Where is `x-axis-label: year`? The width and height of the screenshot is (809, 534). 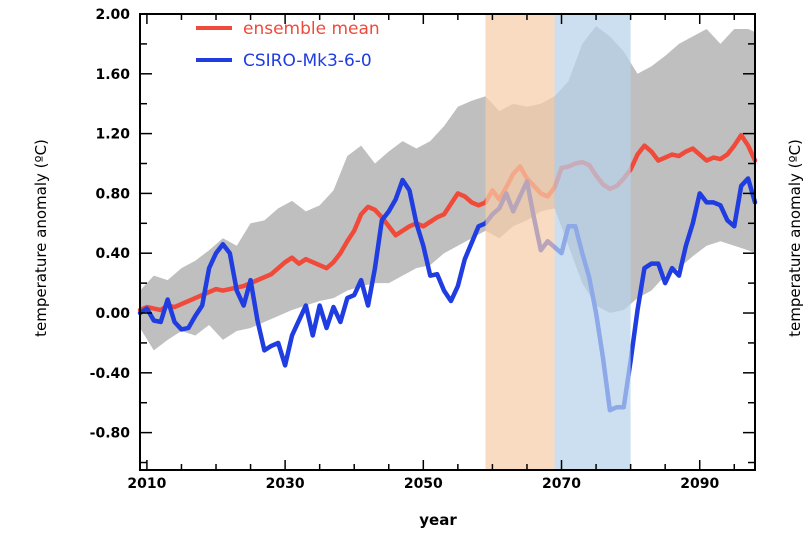
x-axis-label: year is located at coordinates (438, 520).